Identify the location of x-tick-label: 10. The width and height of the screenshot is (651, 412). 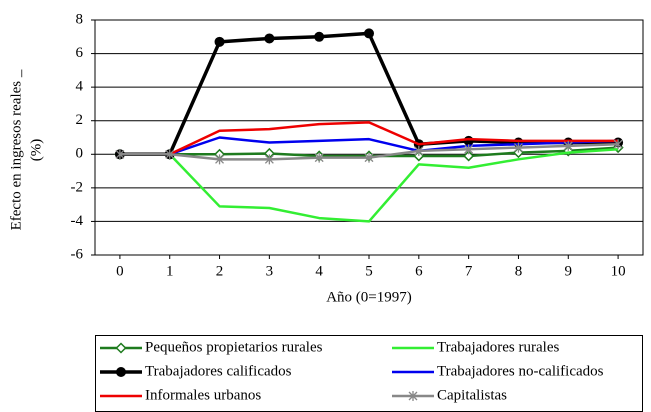
(618, 271).